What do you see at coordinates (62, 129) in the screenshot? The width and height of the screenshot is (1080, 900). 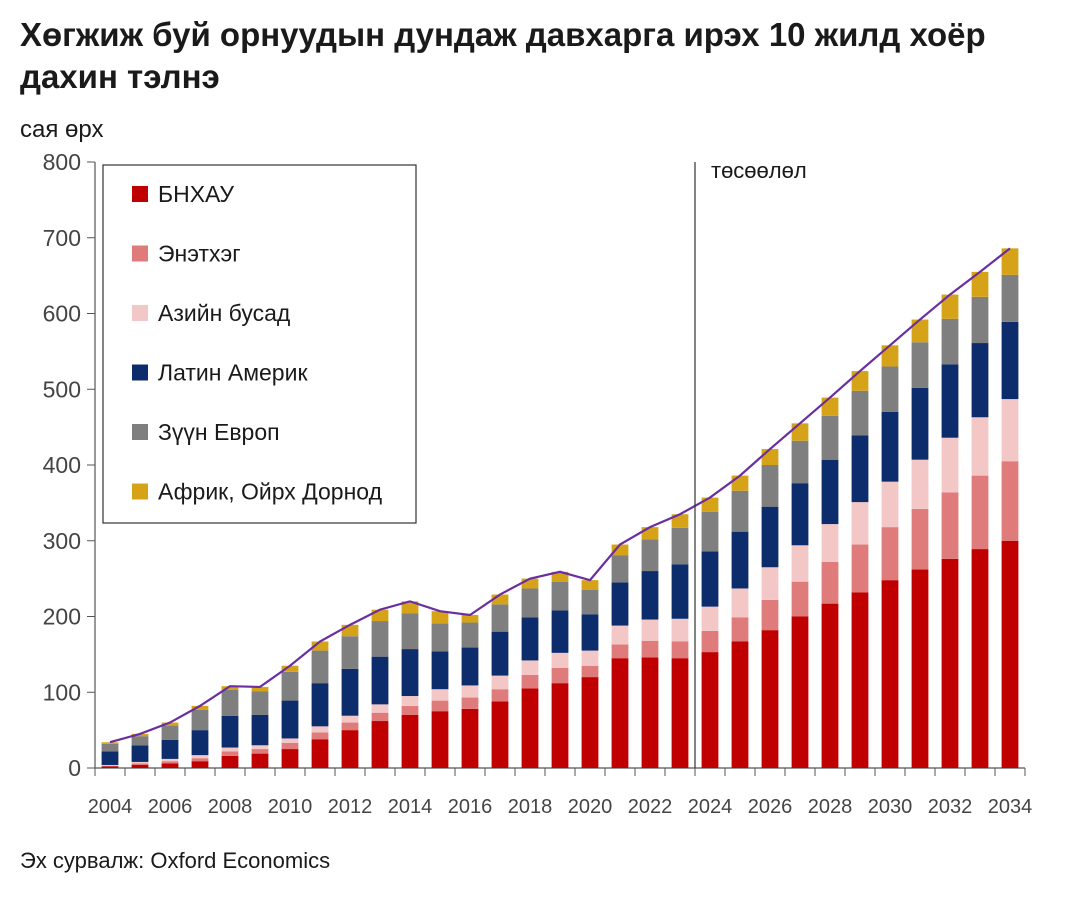 I see `y-axis-unit-label: сая өрх` at bounding box center [62, 129].